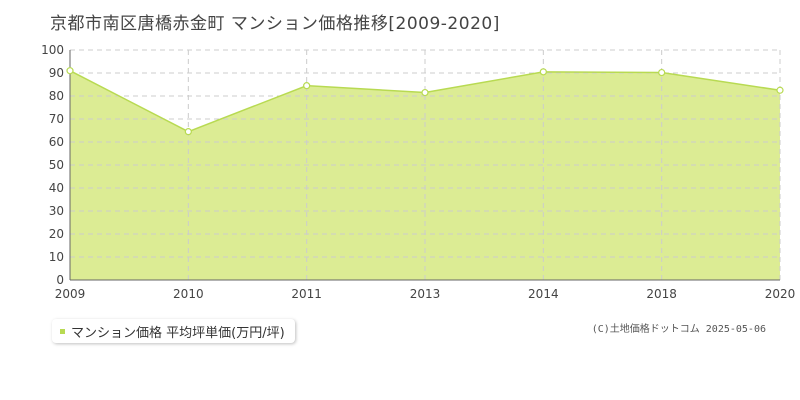 The width and height of the screenshot is (800, 400). What do you see at coordinates (70, 294) in the screenshot?
I see `x-tick-label: 2009` at bounding box center [70, 294].